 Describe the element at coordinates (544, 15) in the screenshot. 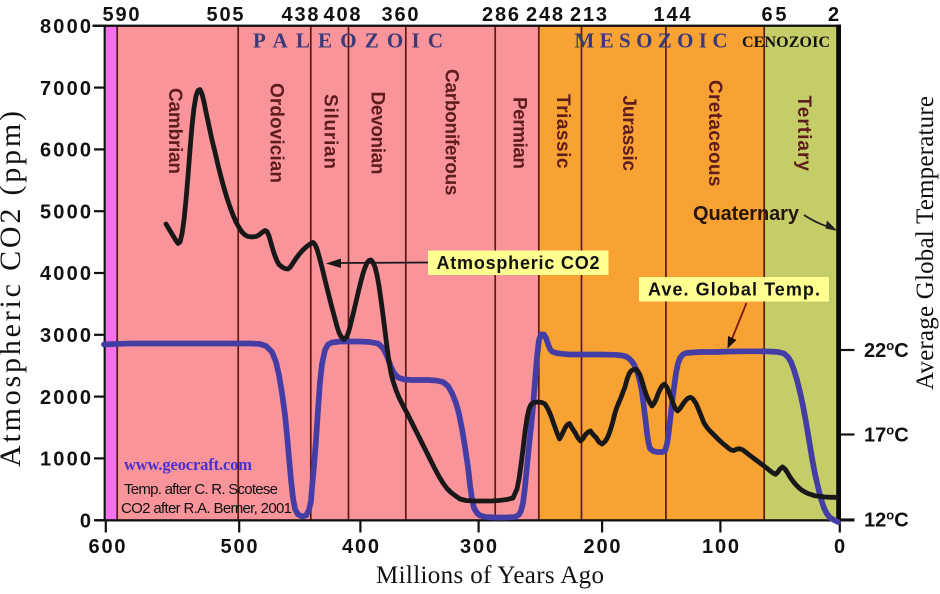

I see `svg-text: 248` at that location.